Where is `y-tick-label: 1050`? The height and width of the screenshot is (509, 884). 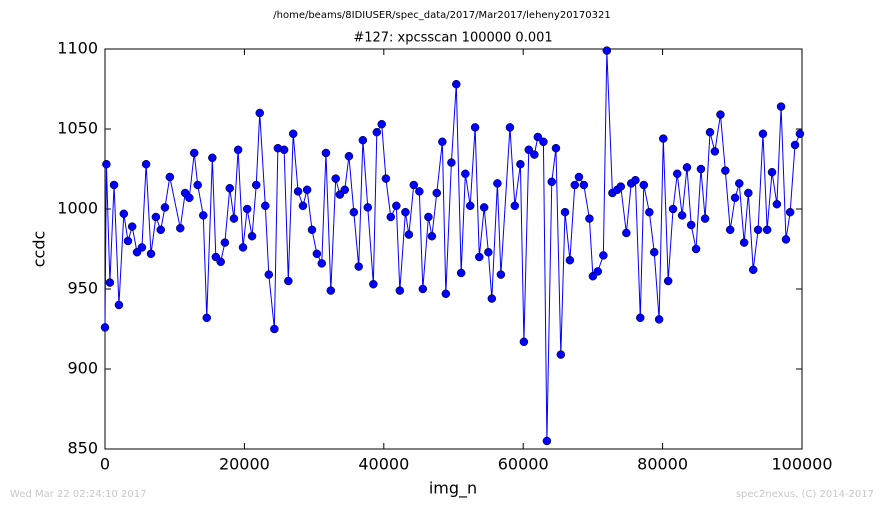 y-tick-label: 1050 is located at coordinates (77, 128).